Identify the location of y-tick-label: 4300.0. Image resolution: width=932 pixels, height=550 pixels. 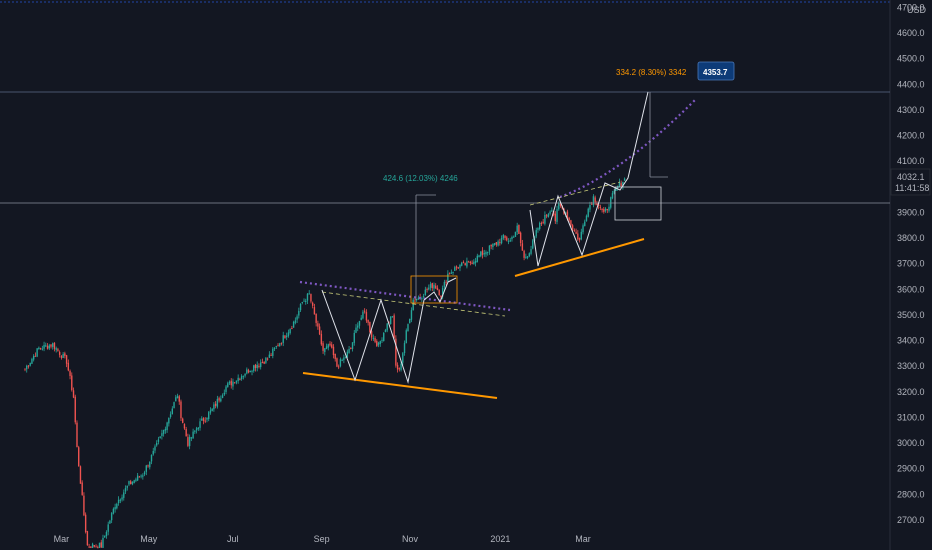
(911, 110).